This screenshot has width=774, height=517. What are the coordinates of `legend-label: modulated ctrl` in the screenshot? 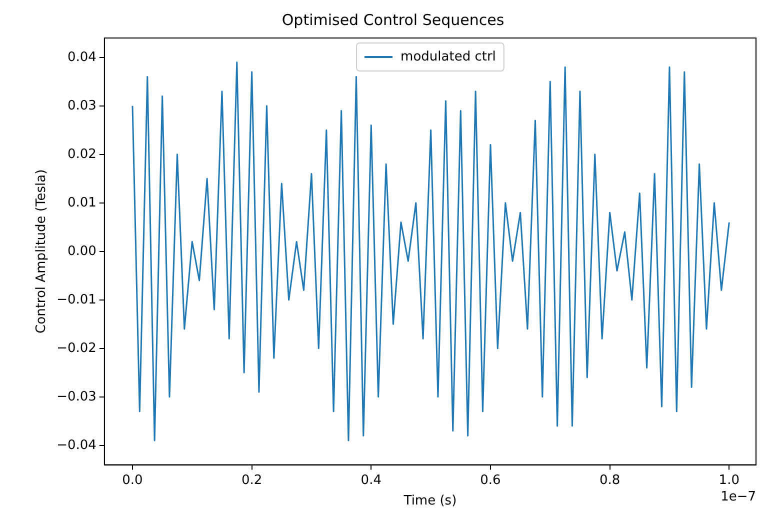 It's located at (448, 56).